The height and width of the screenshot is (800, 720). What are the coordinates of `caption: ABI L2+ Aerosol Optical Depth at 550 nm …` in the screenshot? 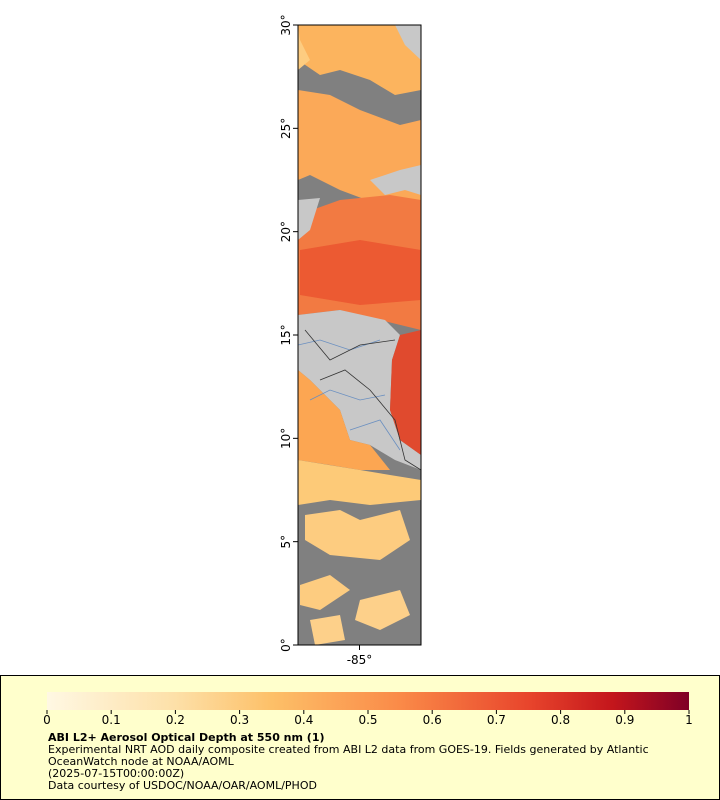 It's located at (368, 762).